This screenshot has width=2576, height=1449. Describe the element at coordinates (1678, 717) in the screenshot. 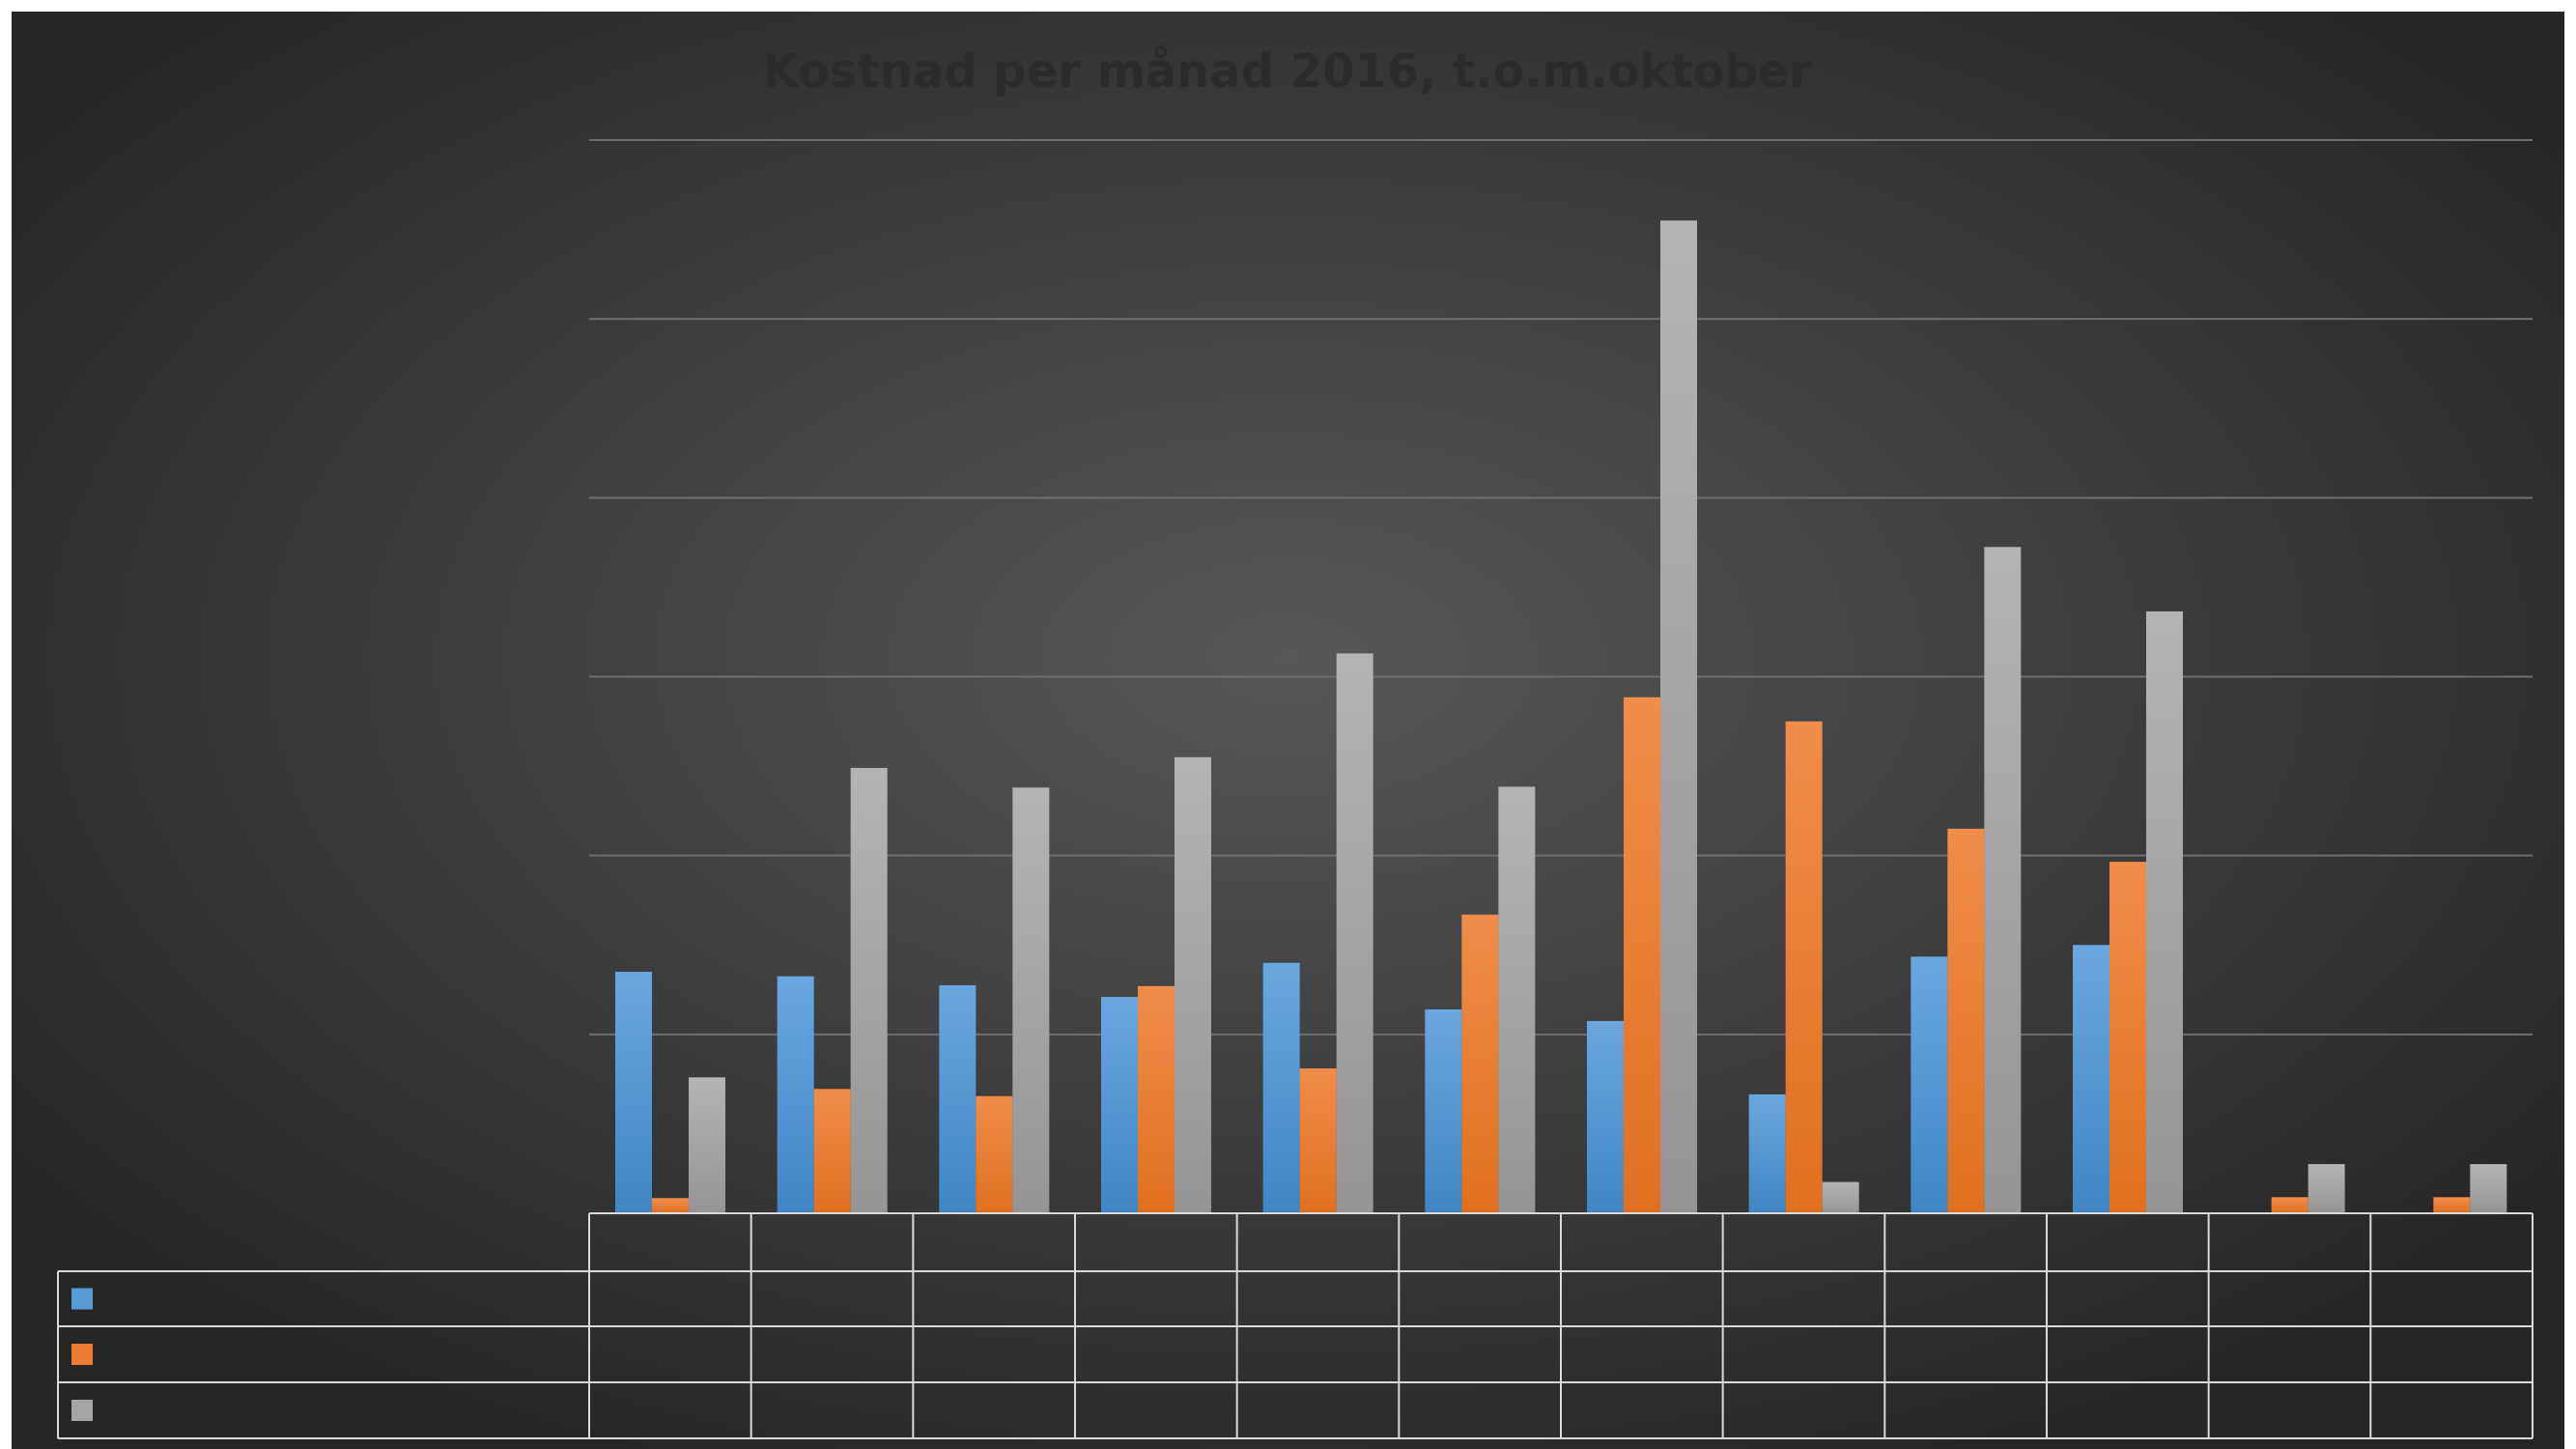

I see `bar-s3-c7` at that location.